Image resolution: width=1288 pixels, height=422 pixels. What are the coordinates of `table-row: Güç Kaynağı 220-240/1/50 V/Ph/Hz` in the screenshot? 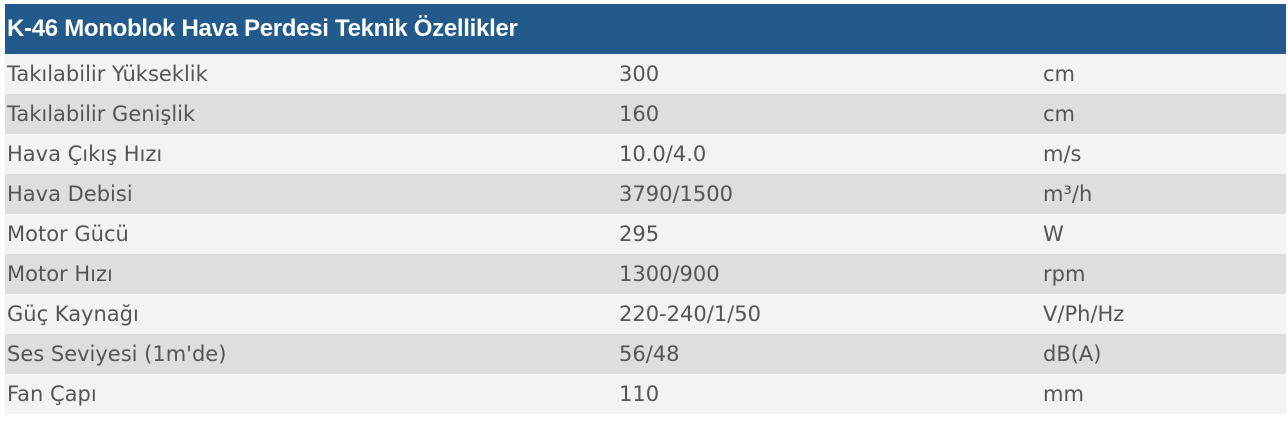 It's located at (646, 314).